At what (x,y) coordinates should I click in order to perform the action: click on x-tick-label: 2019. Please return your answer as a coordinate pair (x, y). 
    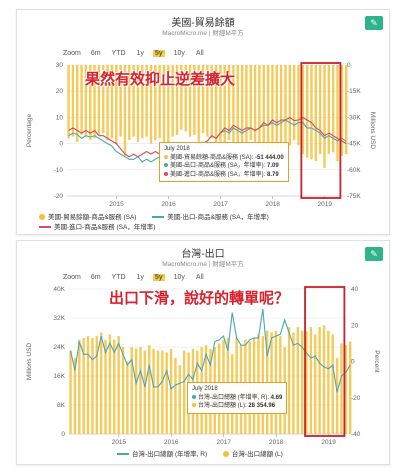
    Looking at the image, I should click on (328, 442).